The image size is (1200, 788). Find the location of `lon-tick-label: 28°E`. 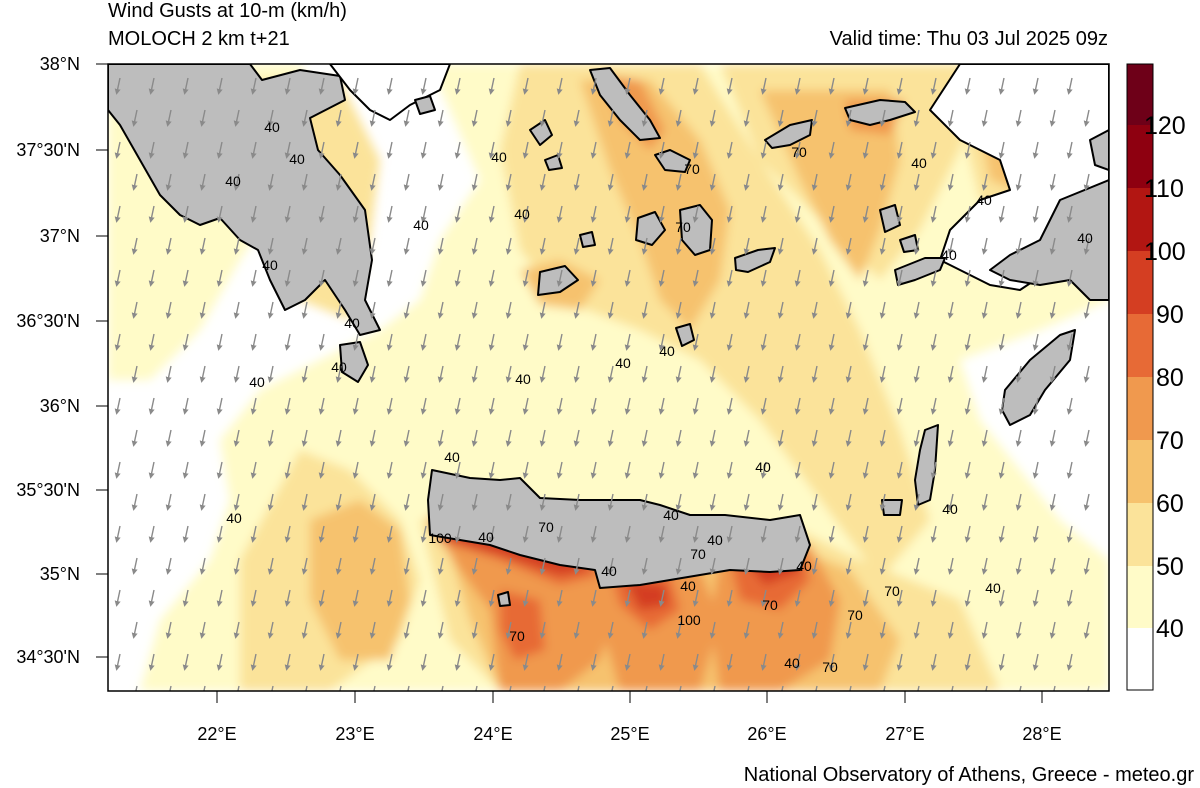

lon-tick-label: 28°E is located at coordinates (1041, 734).